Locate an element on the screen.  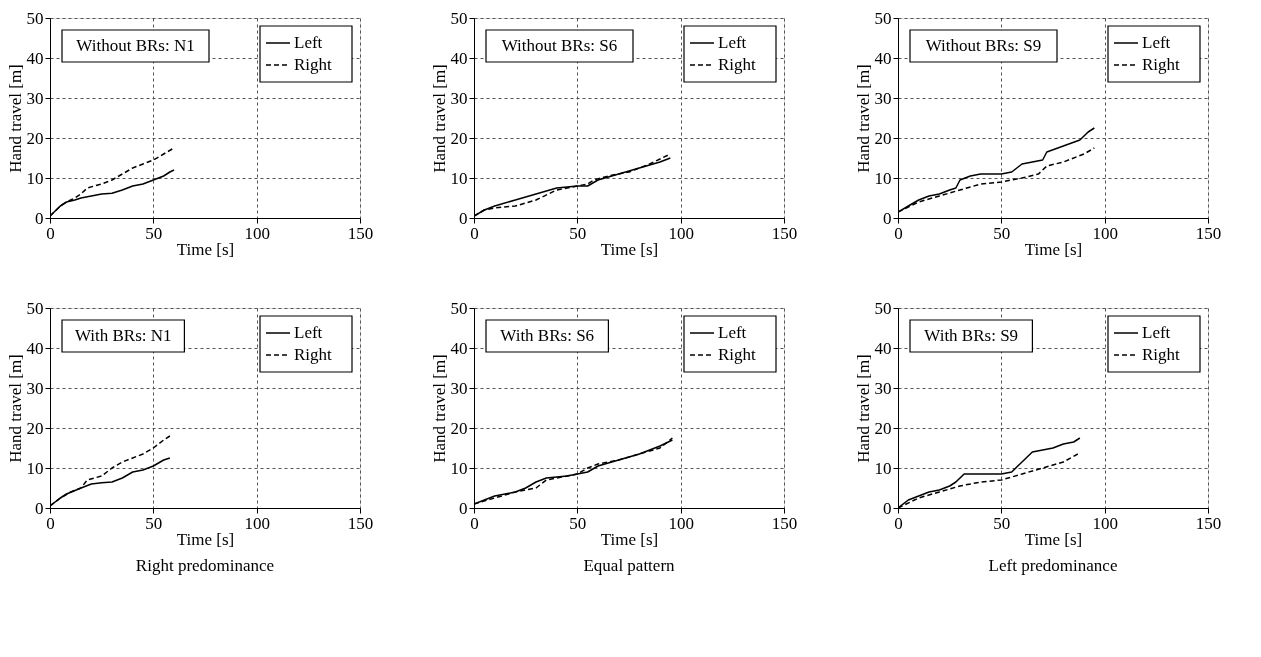
text: Without BRs: N1 is located at coordinates (135, 45).